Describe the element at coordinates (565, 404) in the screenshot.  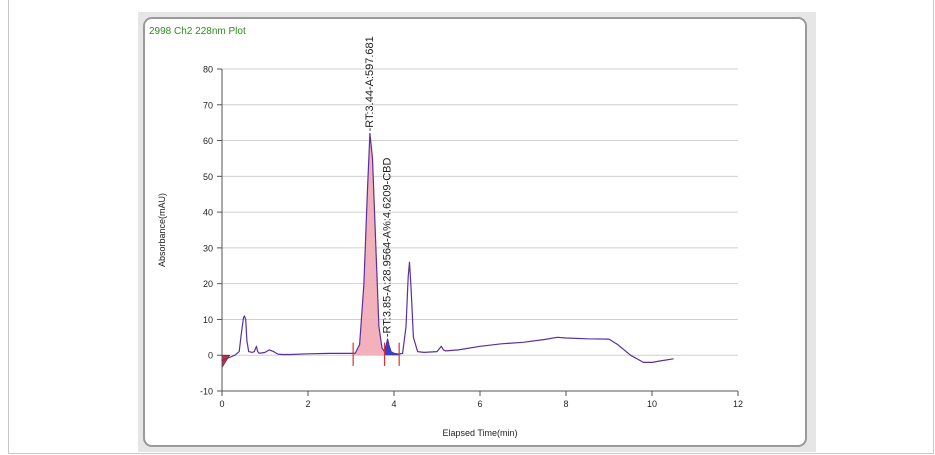
I see `x-tick-label: 8` at that location.